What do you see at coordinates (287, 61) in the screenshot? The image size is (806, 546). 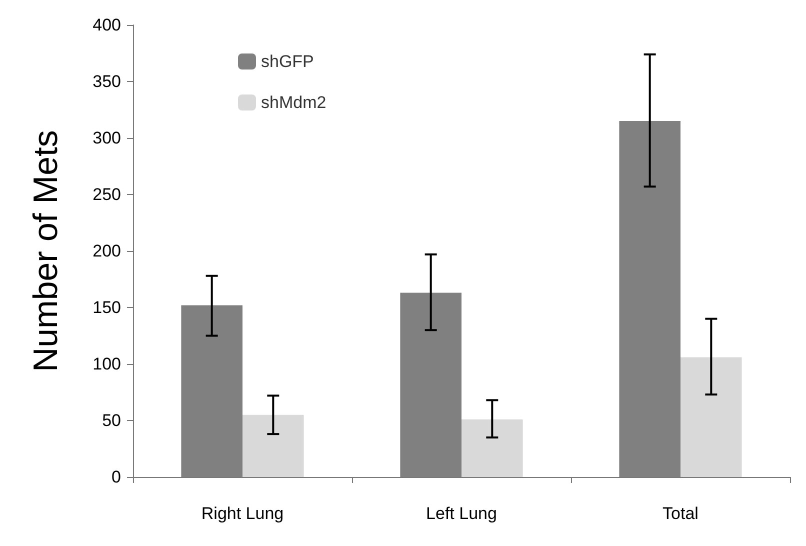 I see `legend-label: shGFP` at bounding box center [287, 61].